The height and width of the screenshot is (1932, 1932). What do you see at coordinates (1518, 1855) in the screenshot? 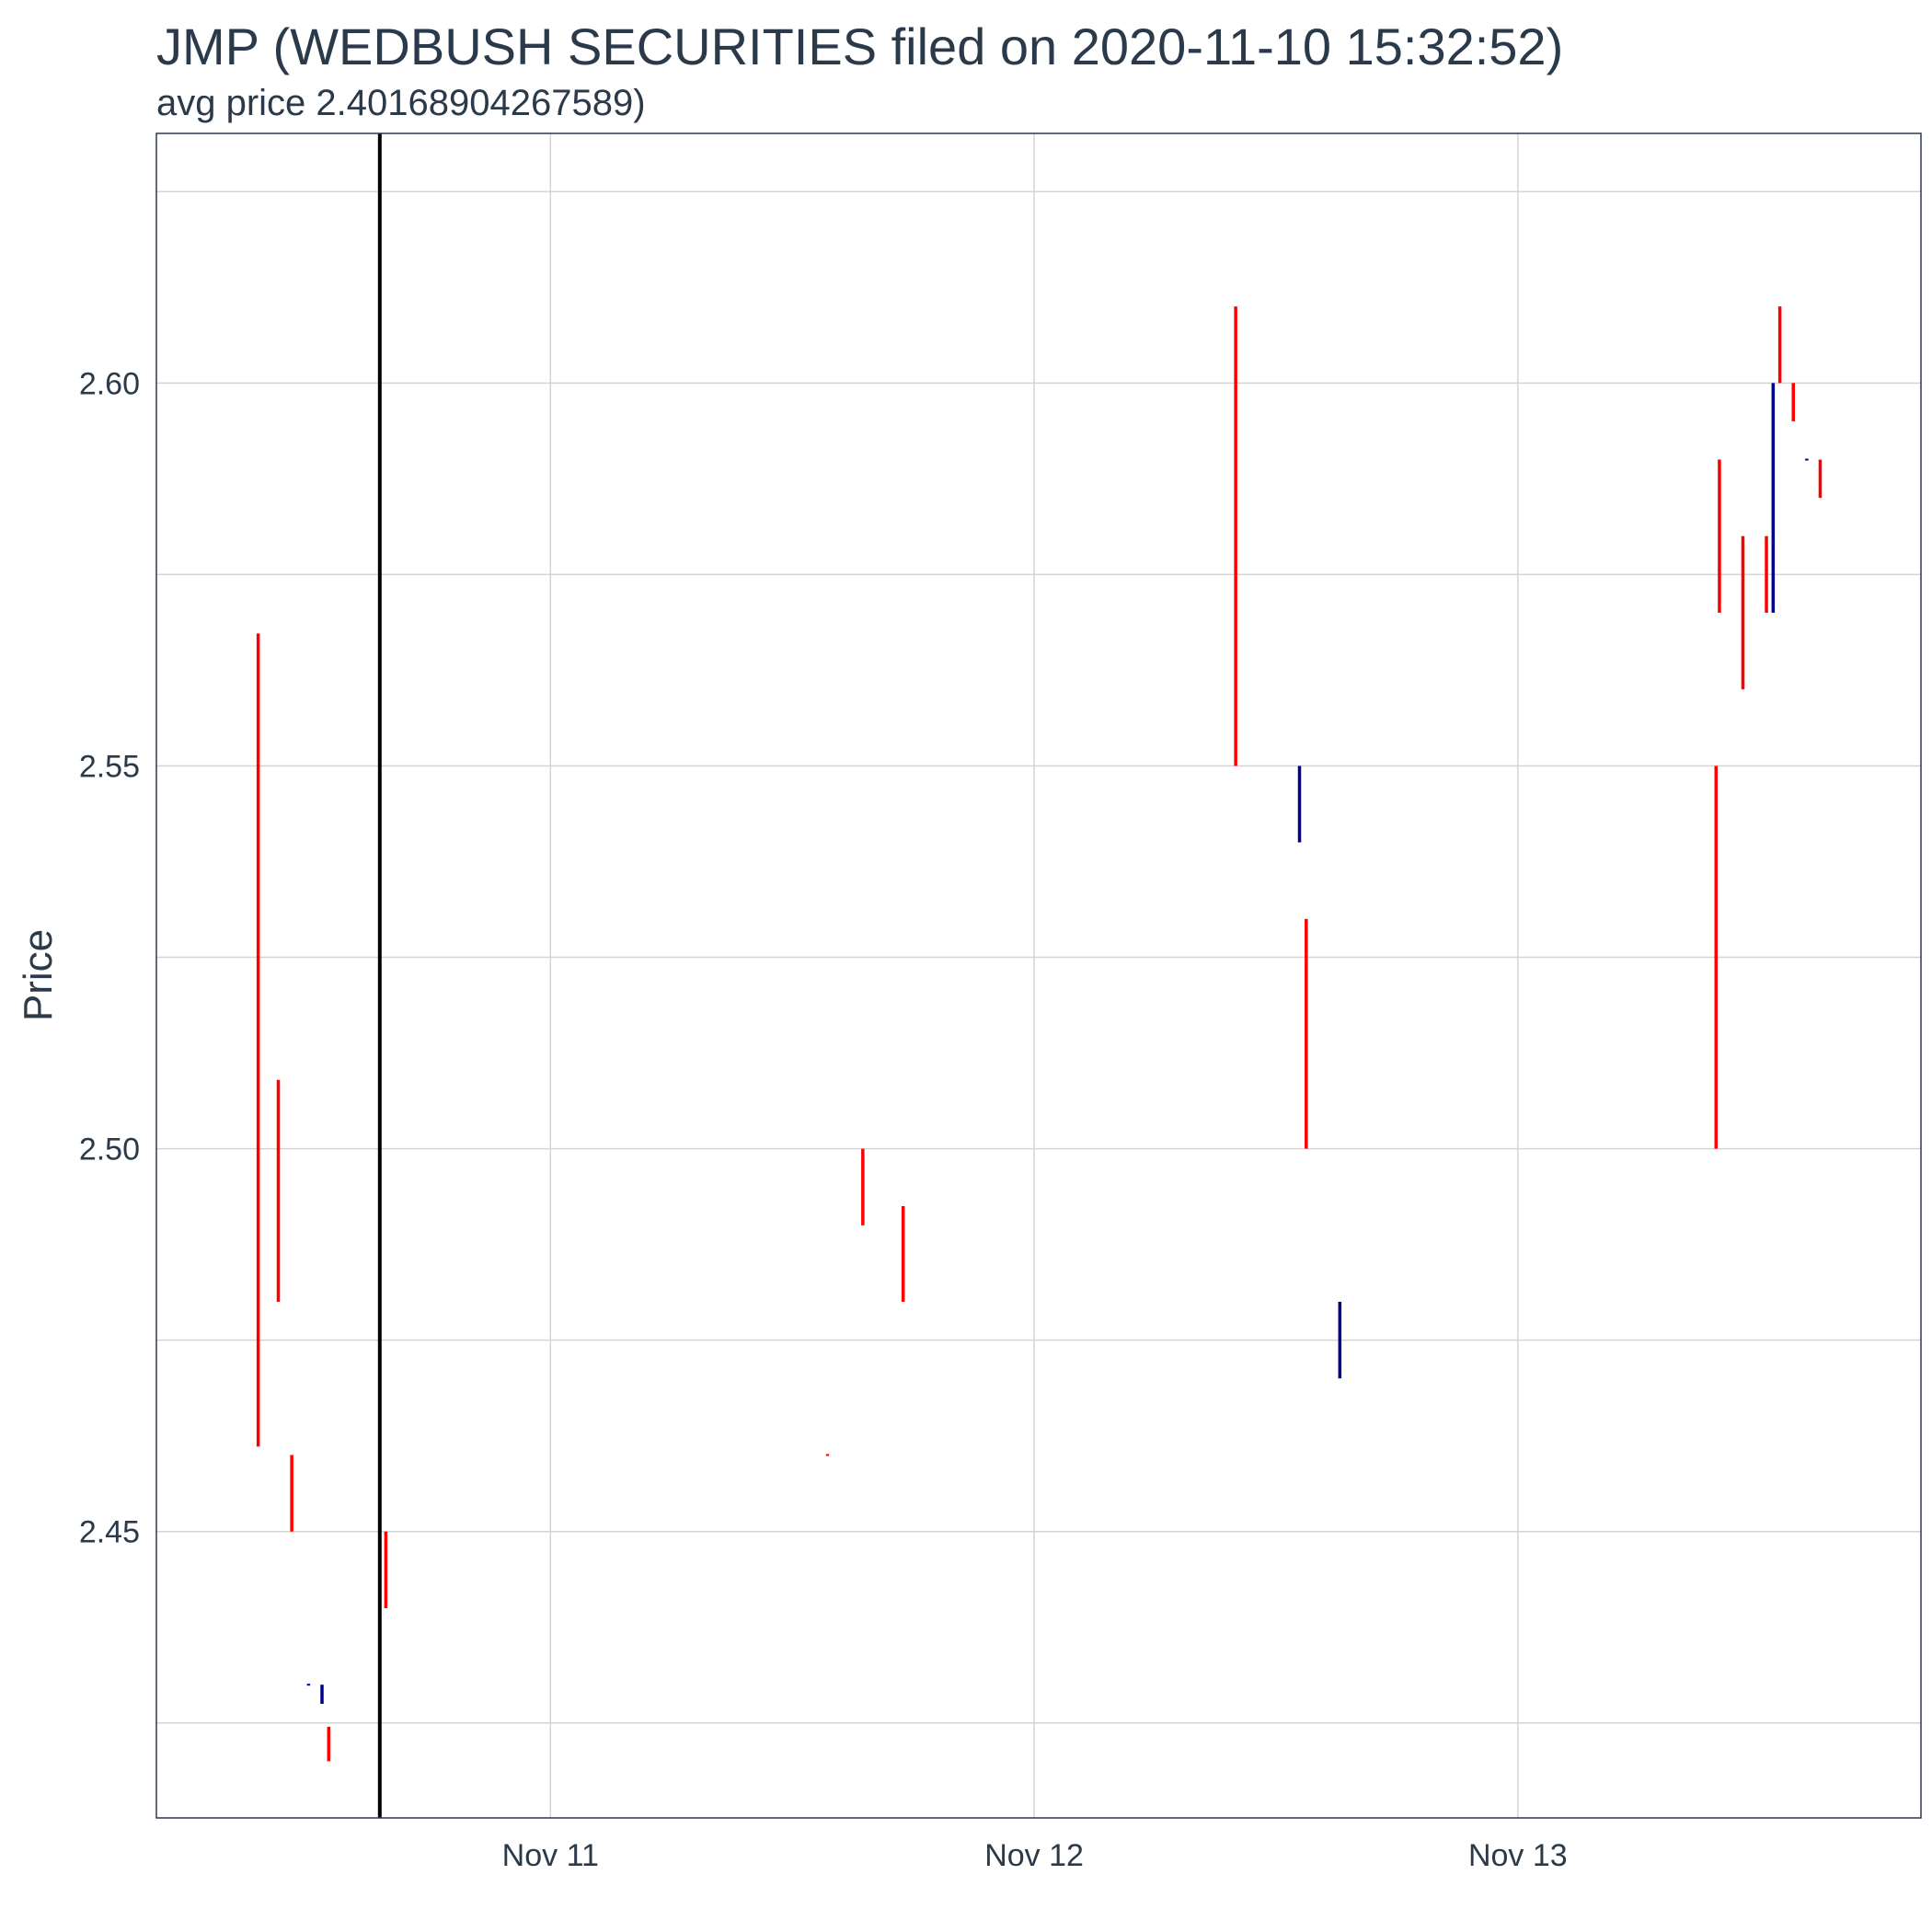
I see `x-tick-label: Nov 13` at bounding box center [1518, 1855].